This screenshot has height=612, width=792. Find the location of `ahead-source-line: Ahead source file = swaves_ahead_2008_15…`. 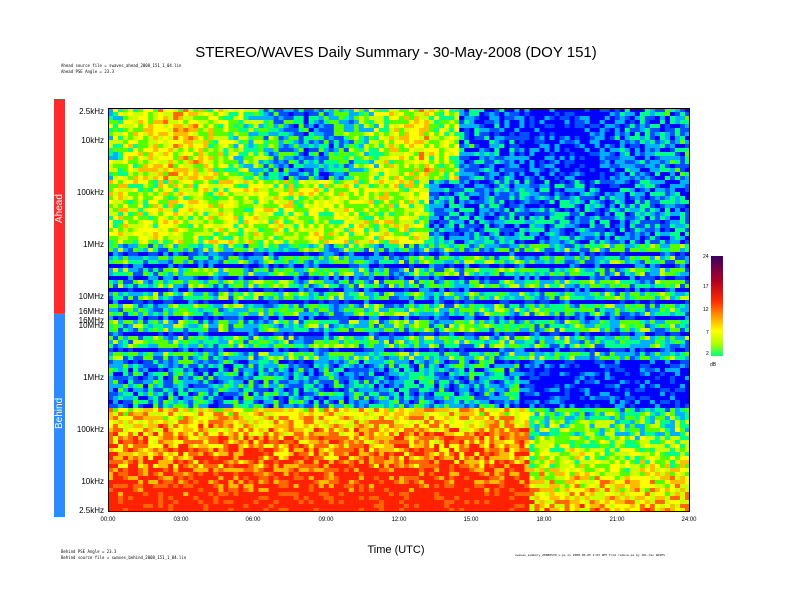

ahead-source-line: Ahead source file = swaves_ahead_2008_15… is located at coordinates (121, 65).